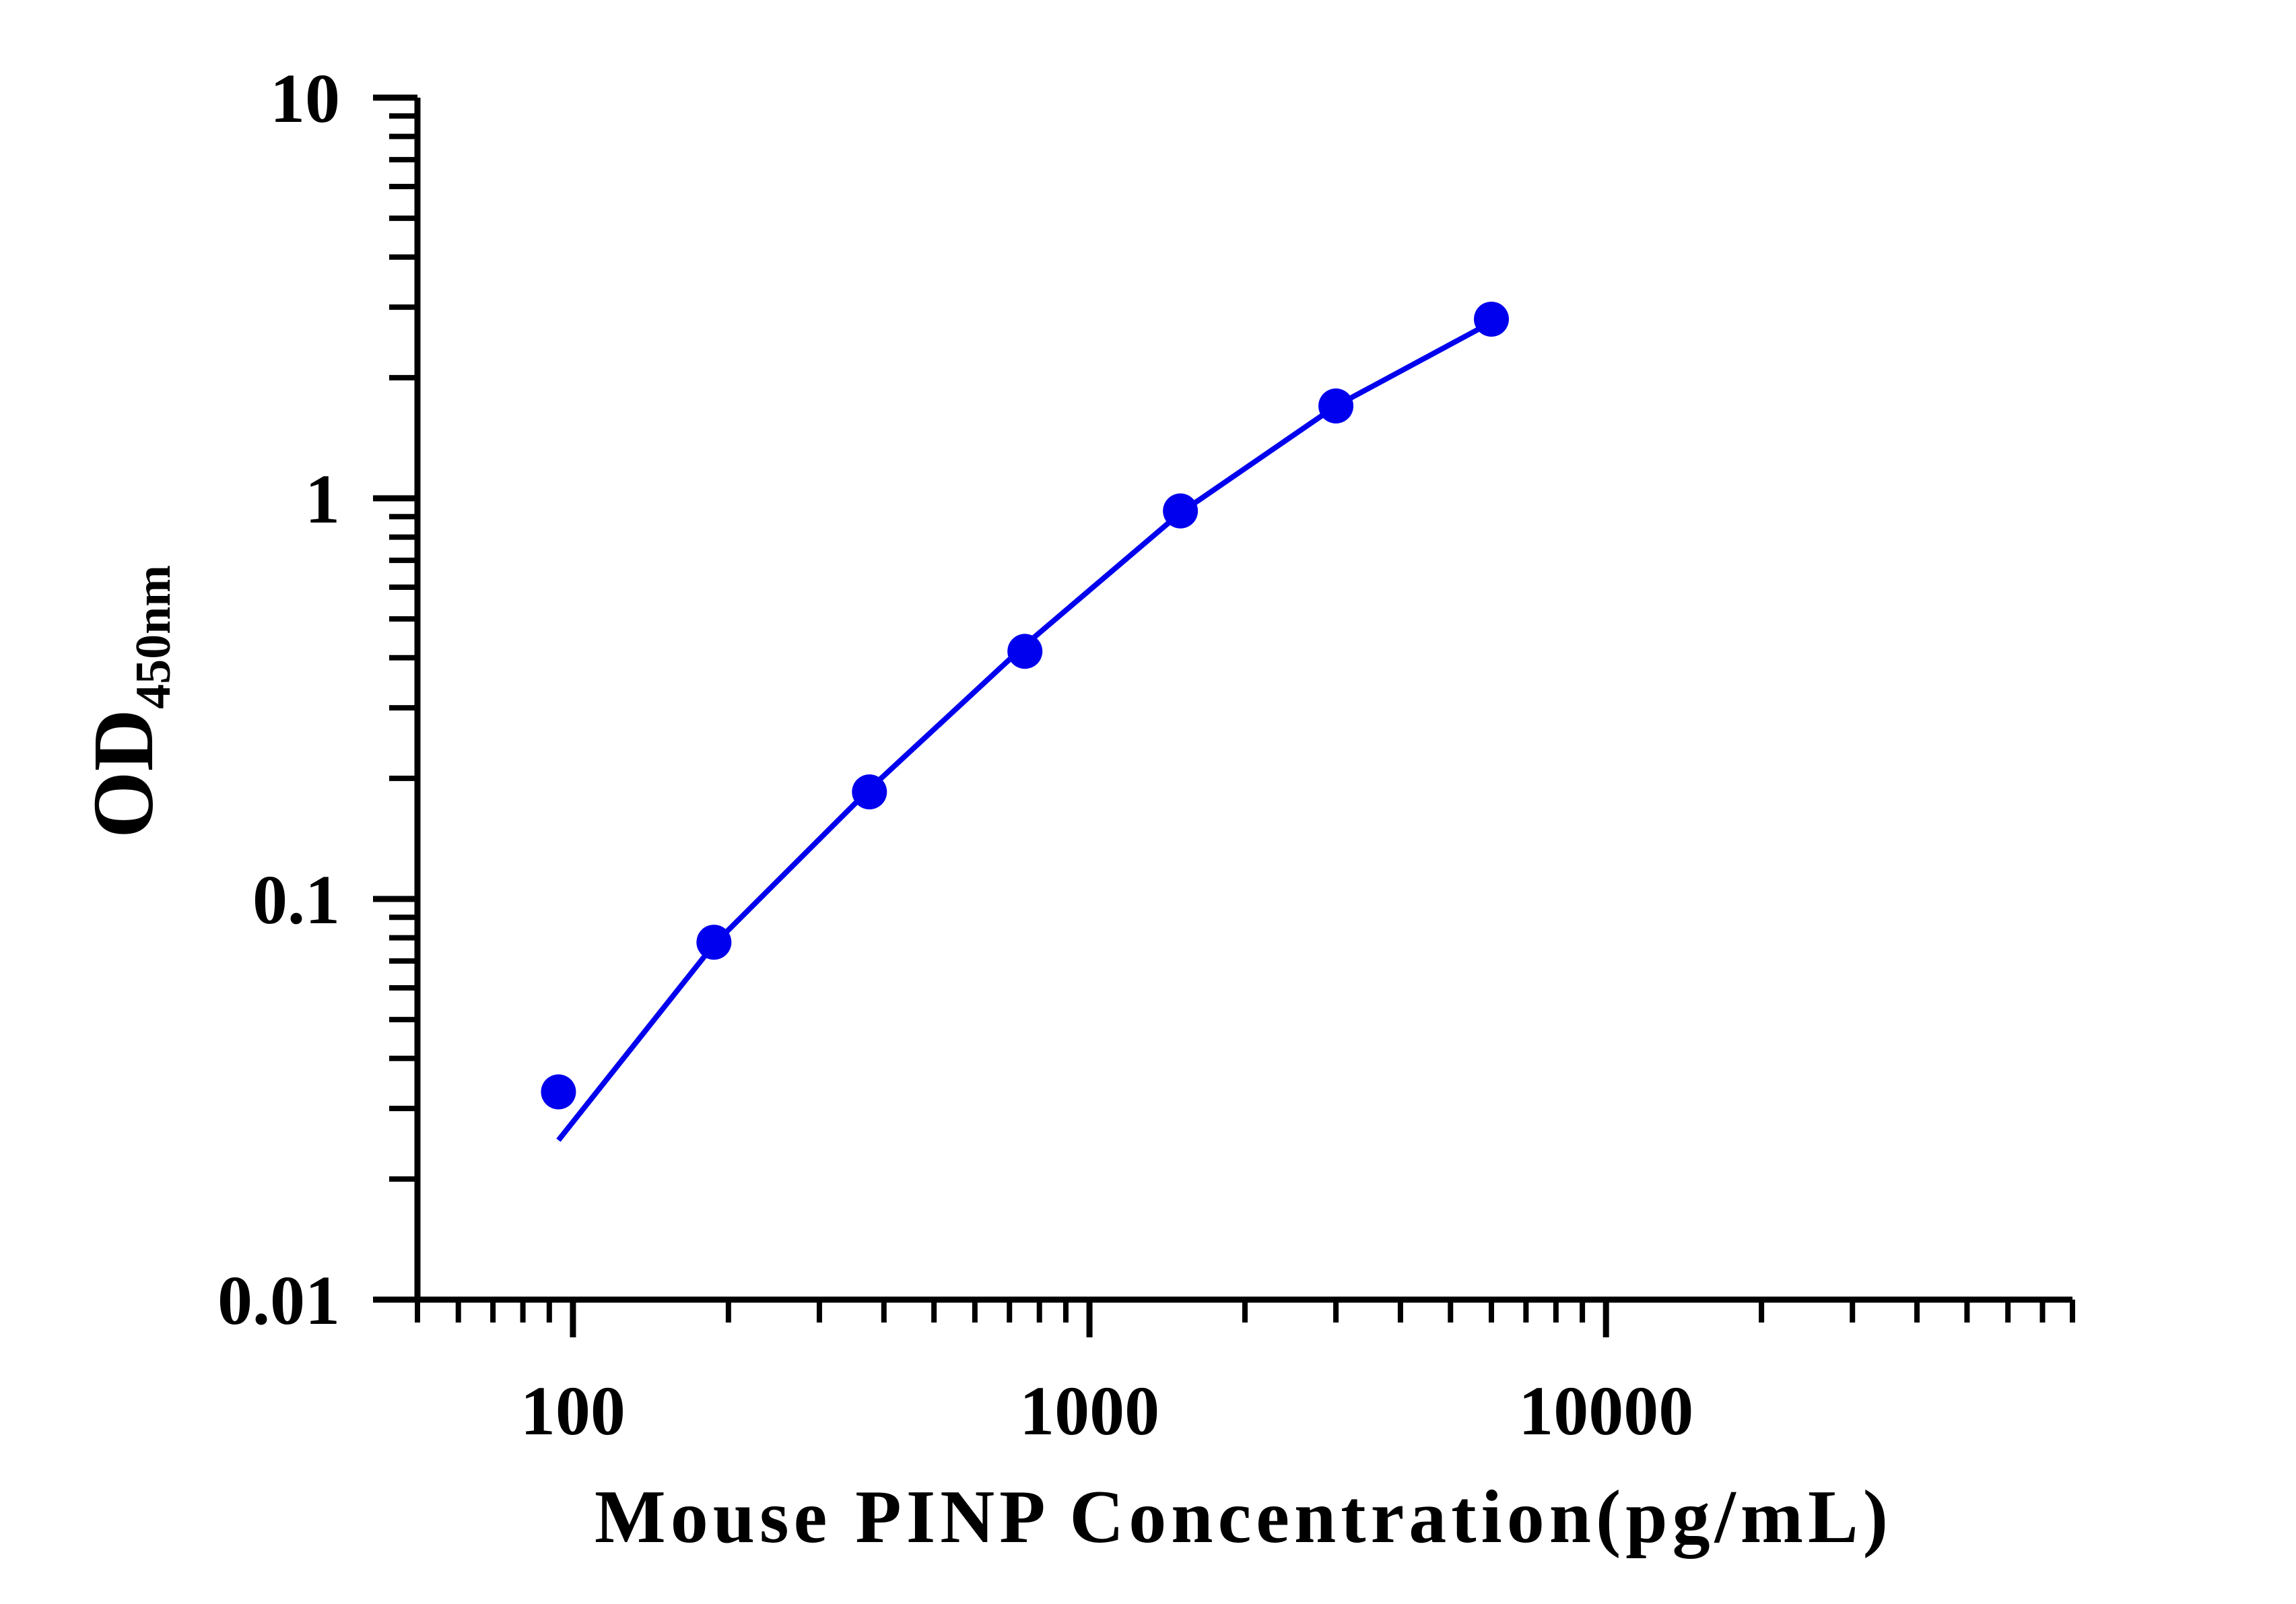 The width and height of the screenshot is (2296, 1604). What do you see at coordinates (278, 699) in the screenshot?
I see `y-tick-labels: 0.01 0.1 1 10` at bounding box center [278, 699].